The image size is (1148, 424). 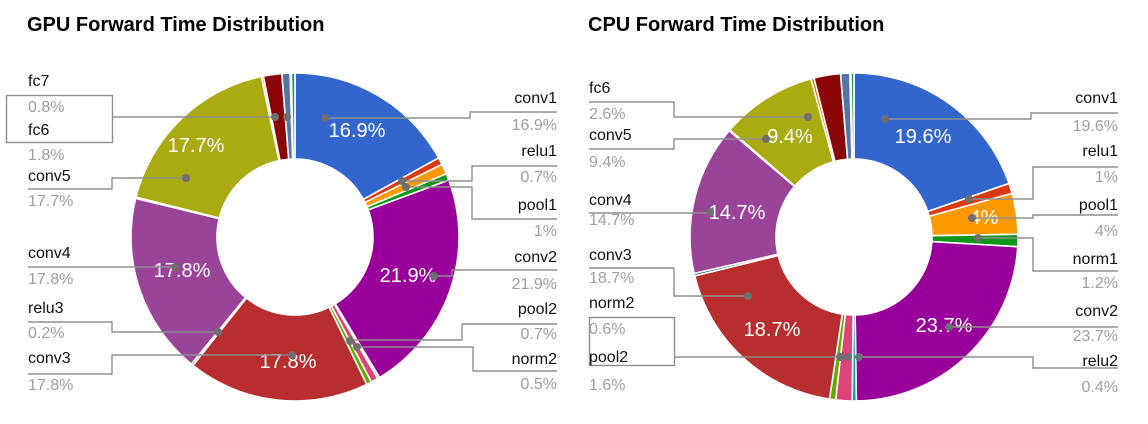 What do you see at coordinates (537, 205) in the screenshot?
I see `gpu-callout-pool1-label: pool1` at bounding box center [537, 205].